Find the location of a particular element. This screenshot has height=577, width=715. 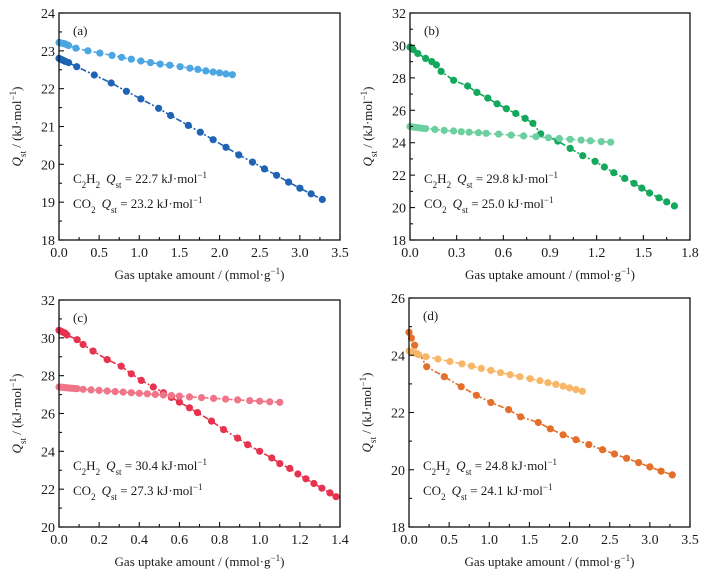

x-tick-label: 1.0 is located at coordinates (490, 540).